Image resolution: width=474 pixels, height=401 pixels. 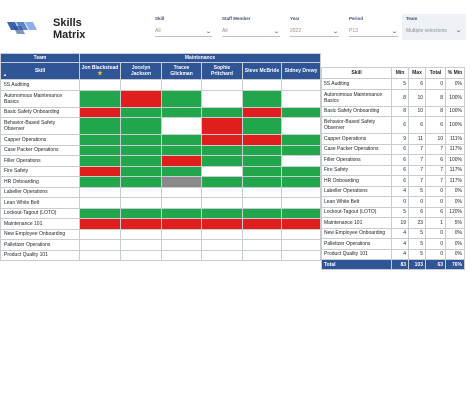 I want to click on staff-column-header: Sophie Pritchard, so click(x=222, y=71).